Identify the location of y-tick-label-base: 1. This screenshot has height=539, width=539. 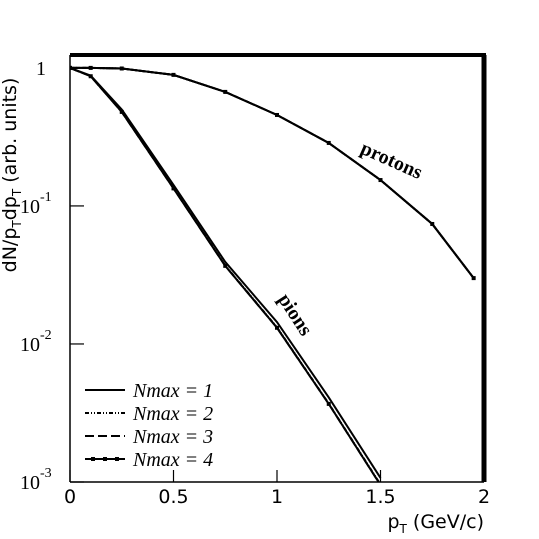
(41, 69).